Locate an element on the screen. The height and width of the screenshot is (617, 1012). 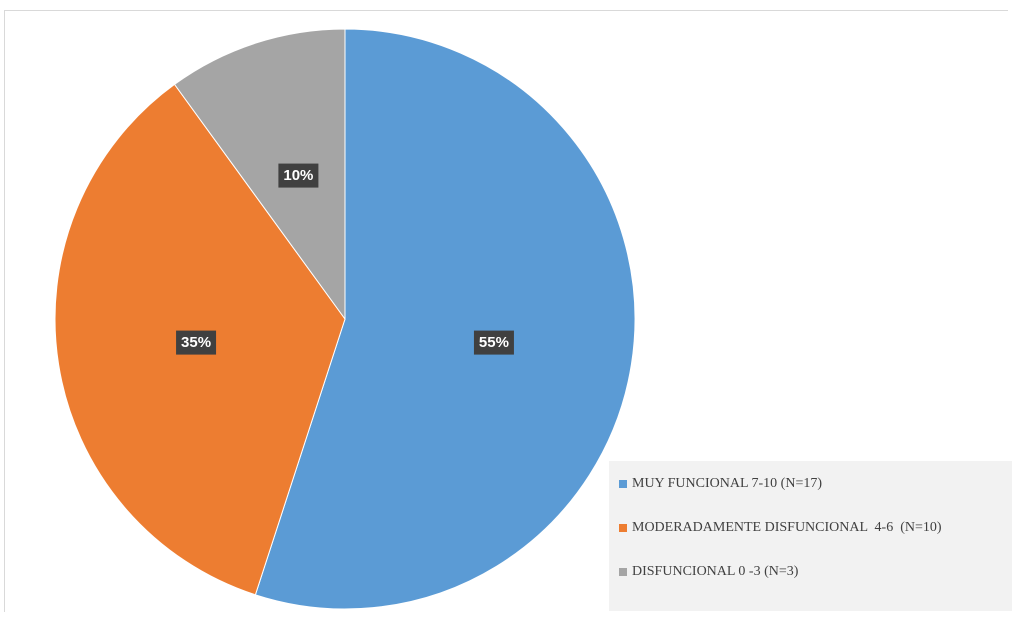
legend-item-moderadamente-disfuncional: MODERADAMENTE DISFUNCIONAL 4-6 (N=10) is located at coordinates (810, 528).